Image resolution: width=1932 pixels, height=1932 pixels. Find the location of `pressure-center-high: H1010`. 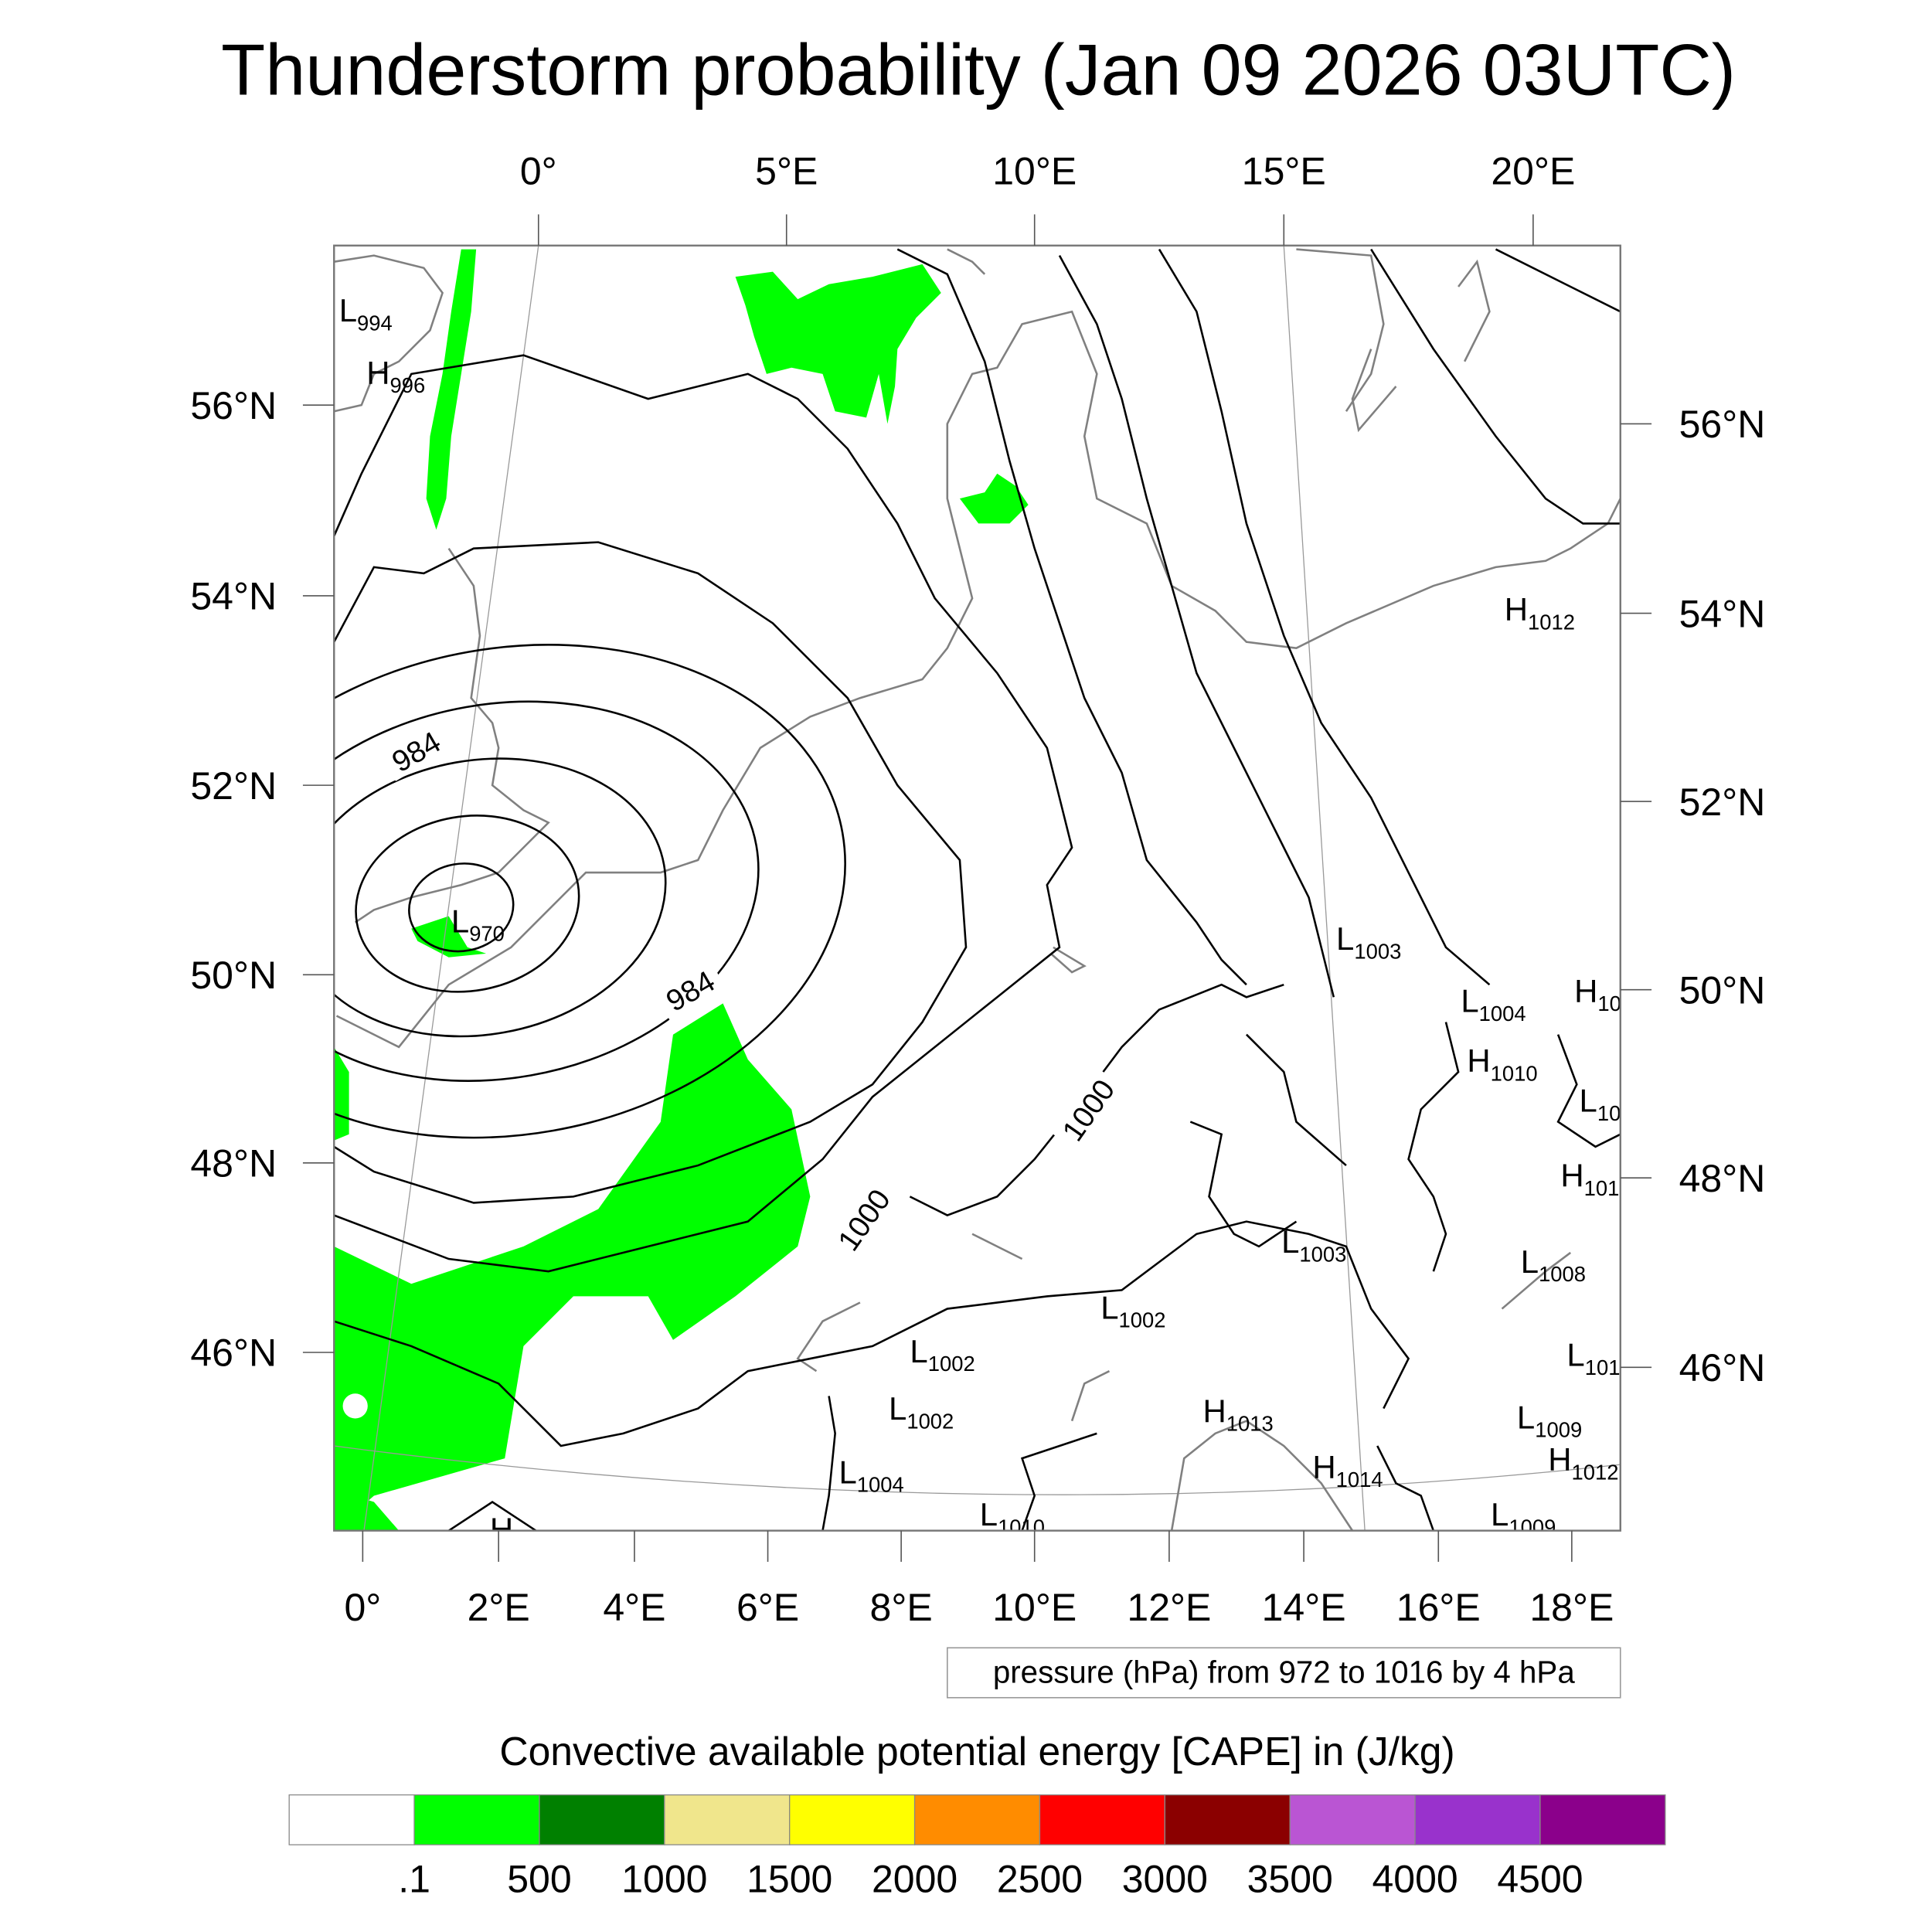

pressure-center-high: H1010 is located at coordinates (1502, 1064).